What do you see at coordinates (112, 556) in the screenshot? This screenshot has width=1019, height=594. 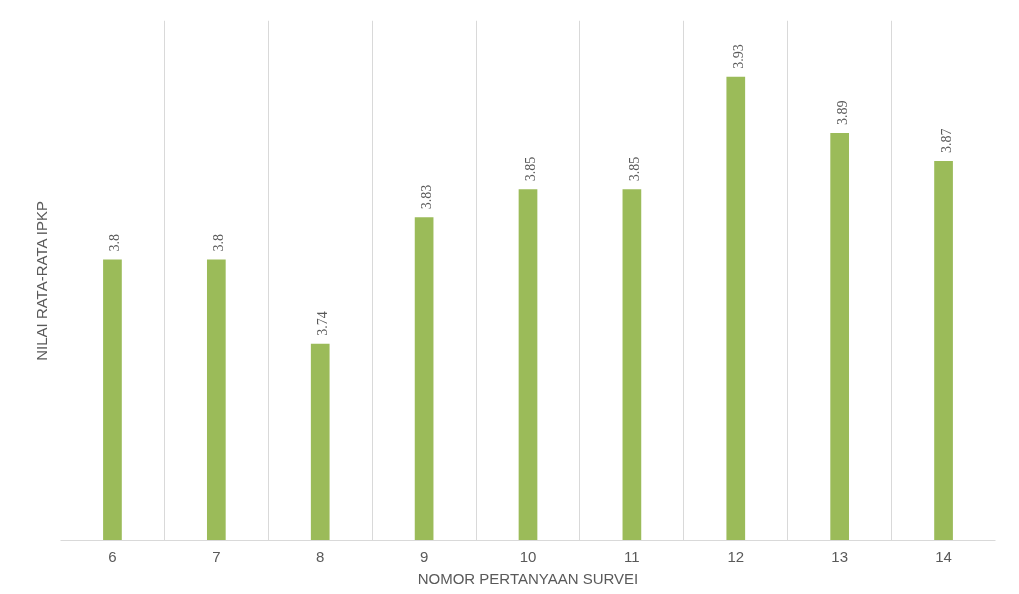 I see `x-tick-label: 6` at bounding box center [112, 556].